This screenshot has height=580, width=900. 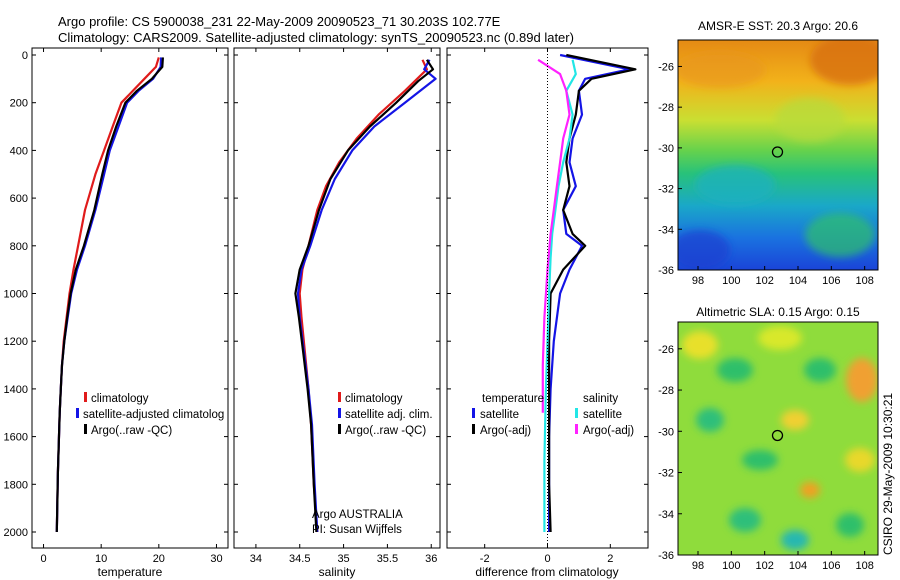 I want to click on sst-map, so click(x=778, y=155).